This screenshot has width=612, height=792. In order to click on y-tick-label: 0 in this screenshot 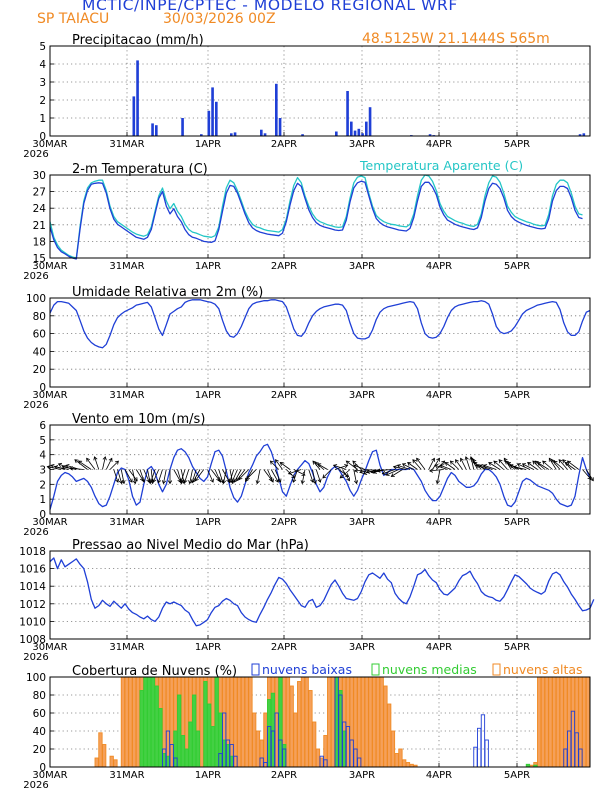, I will do `click(42, 388)`.